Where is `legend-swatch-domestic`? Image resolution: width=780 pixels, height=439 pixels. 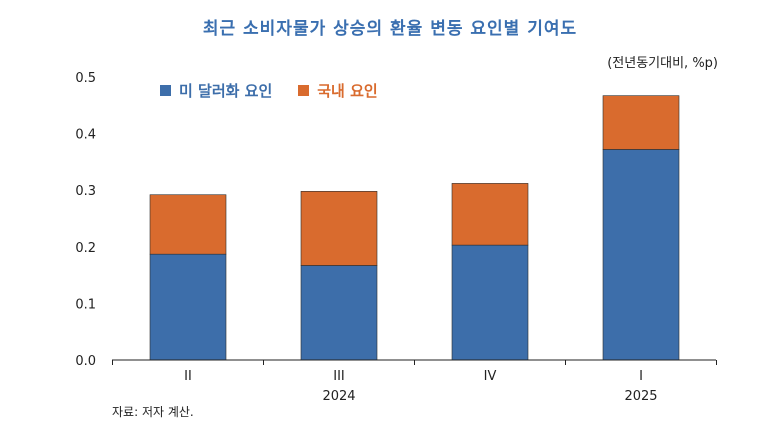
legend-swatch-domestic is located at coordinates (304, 90).